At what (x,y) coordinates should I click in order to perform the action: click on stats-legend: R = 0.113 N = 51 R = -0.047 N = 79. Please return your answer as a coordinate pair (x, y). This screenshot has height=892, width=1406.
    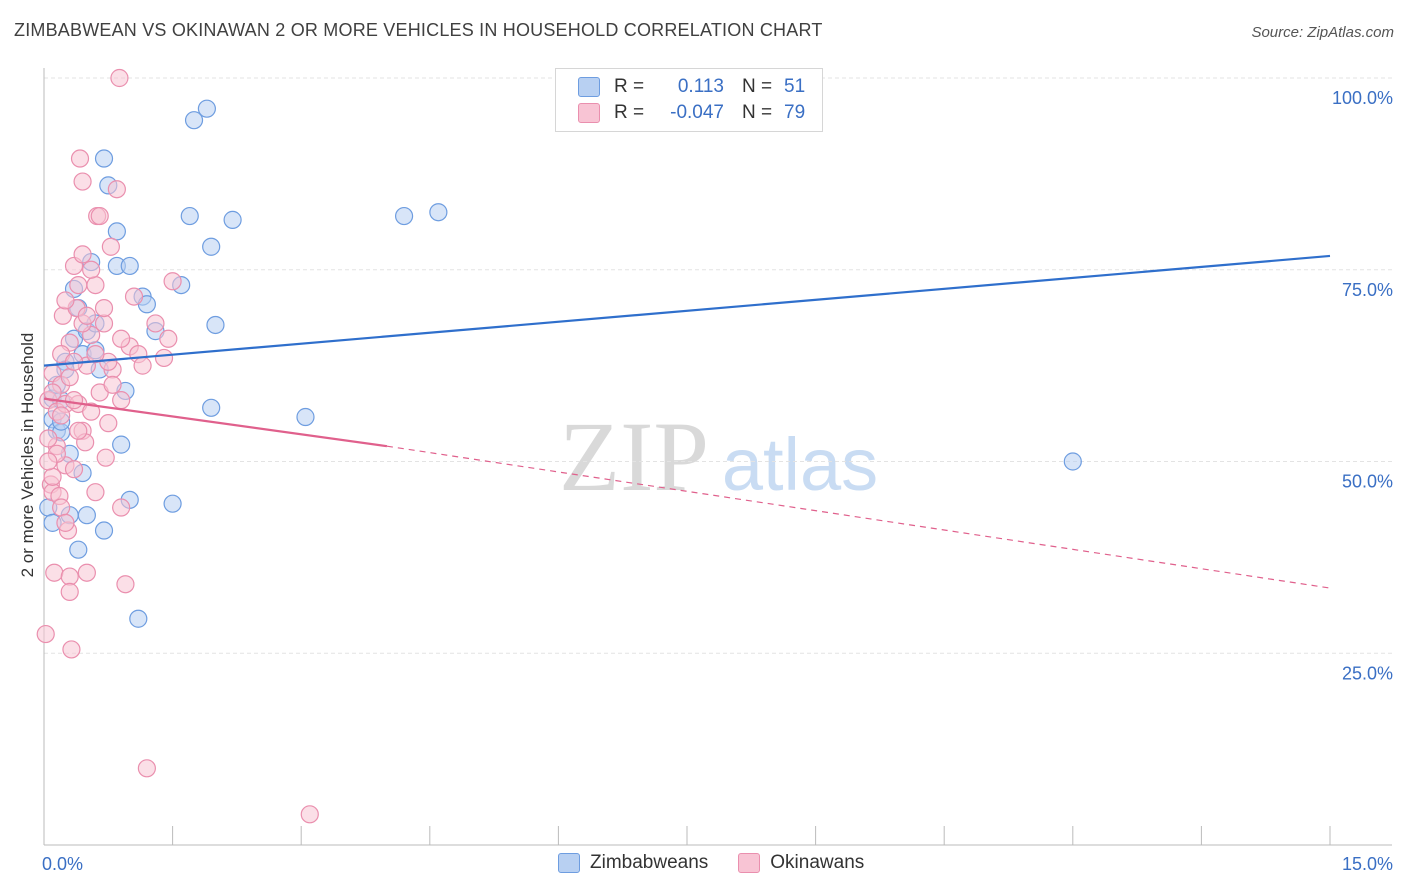
    Looking at the image, I should click on (689, 100).